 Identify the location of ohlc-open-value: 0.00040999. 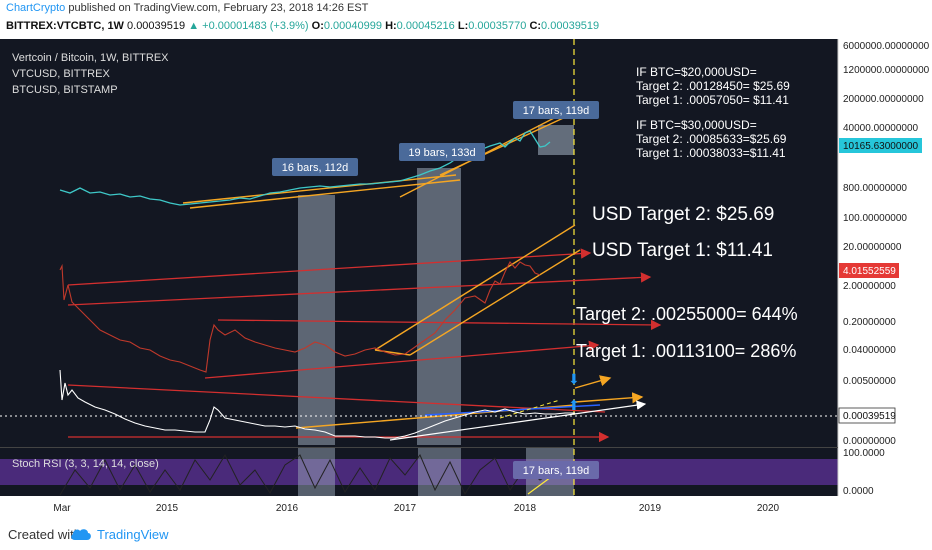
(352, 26).